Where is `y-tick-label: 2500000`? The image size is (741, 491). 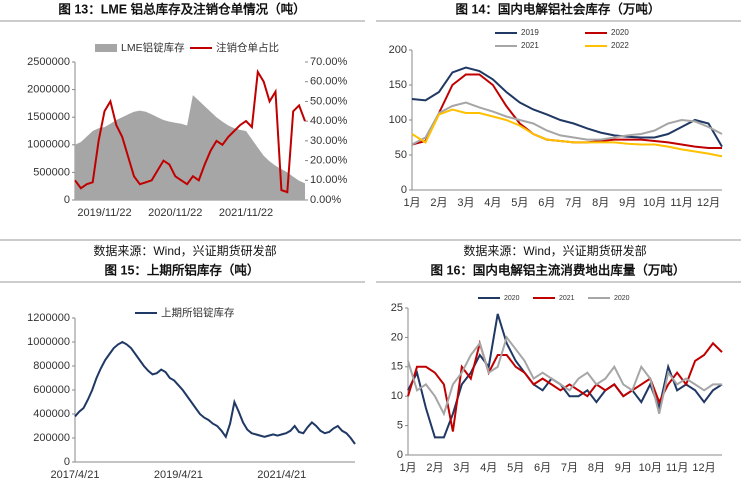
y-tick-label: 2500000 is located at coordinates (48, 62).